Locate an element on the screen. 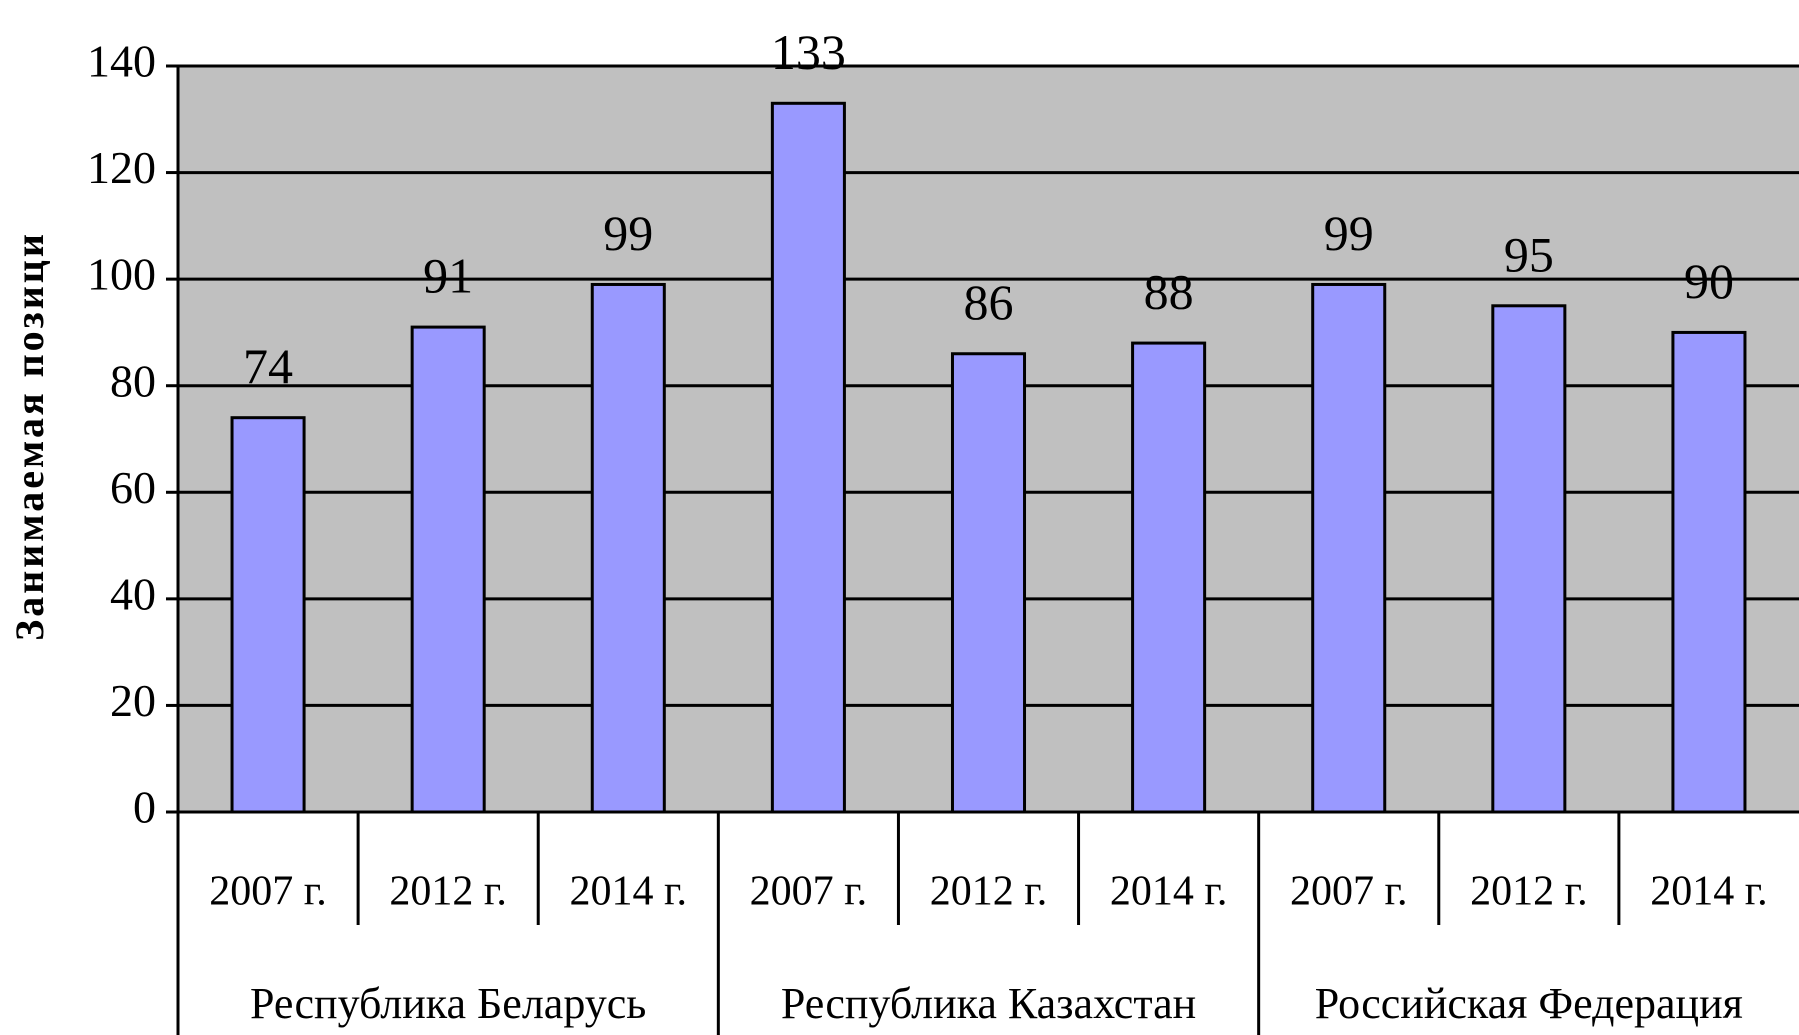  group-label: Республика Беларусь is located at coordinates (448, 1003).